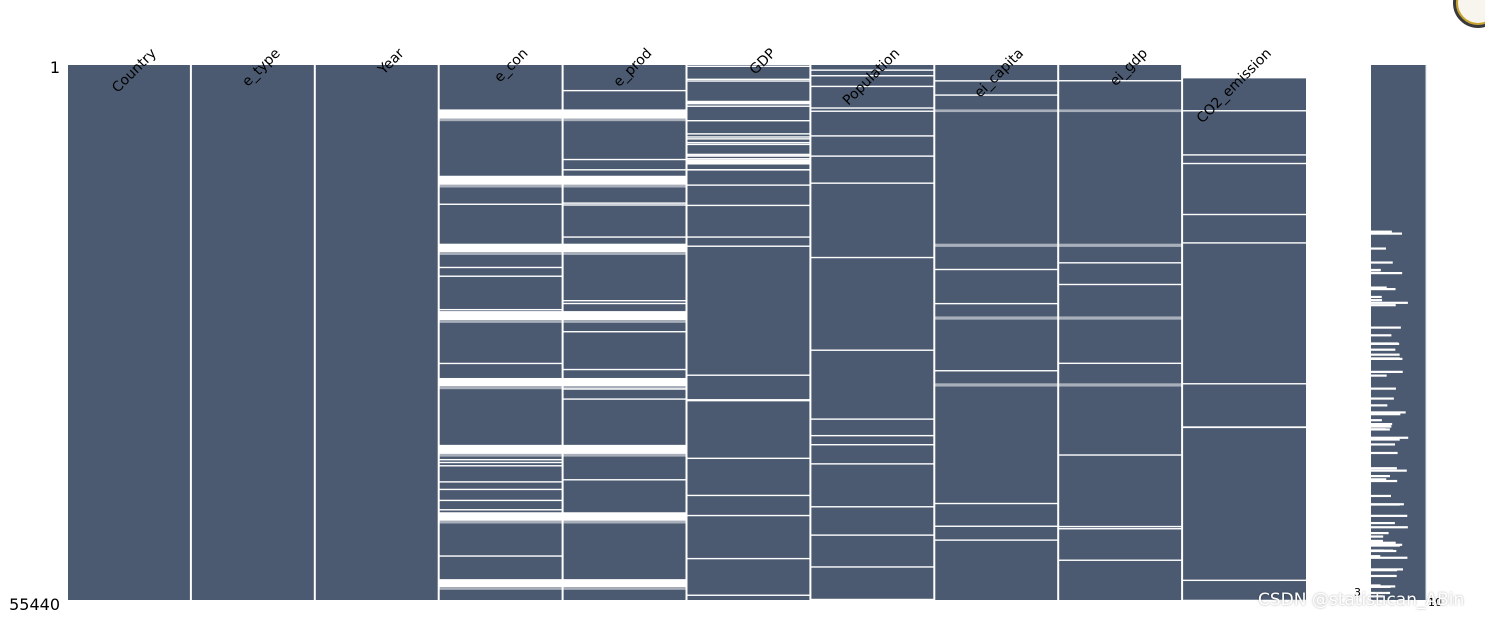  I want to click on column-gdp-body, so click(748, 332).